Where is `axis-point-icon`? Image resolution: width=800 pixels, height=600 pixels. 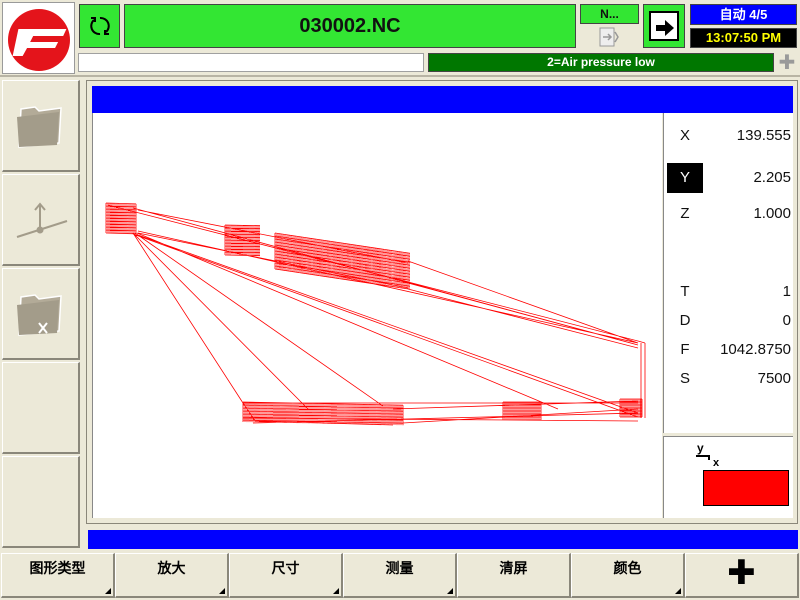
axis-point-icon is located at coordinates (42, 220).